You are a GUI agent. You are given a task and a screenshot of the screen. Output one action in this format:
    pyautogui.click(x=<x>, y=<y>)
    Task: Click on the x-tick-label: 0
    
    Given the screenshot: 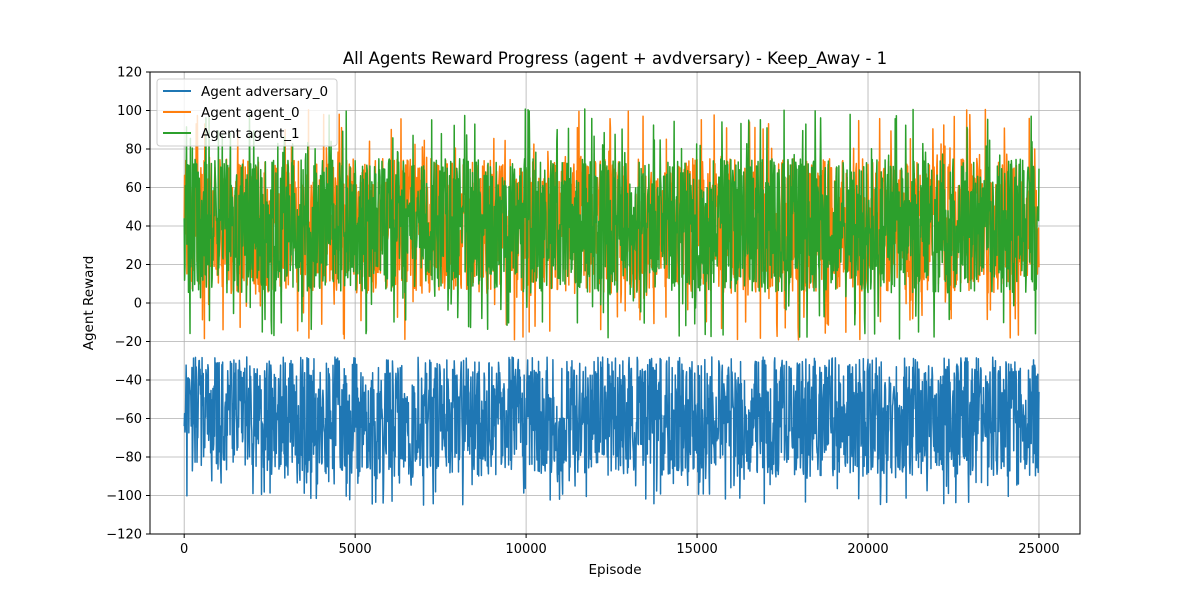 What is the action you would take?
    pyautogui.click(x=184, y=549)
    